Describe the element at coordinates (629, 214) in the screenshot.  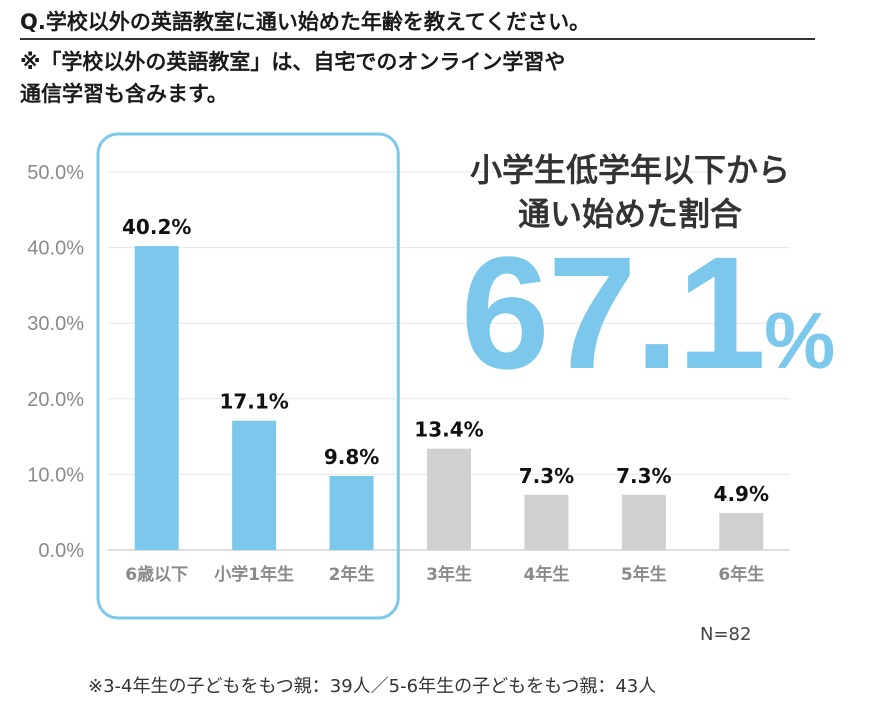
I see `callout-line-2: 通い始めた割合` at that location.